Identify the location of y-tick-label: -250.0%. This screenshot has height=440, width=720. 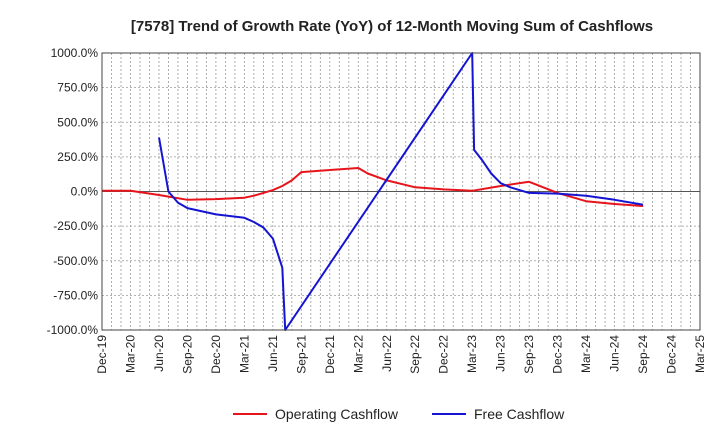
(75, 226).